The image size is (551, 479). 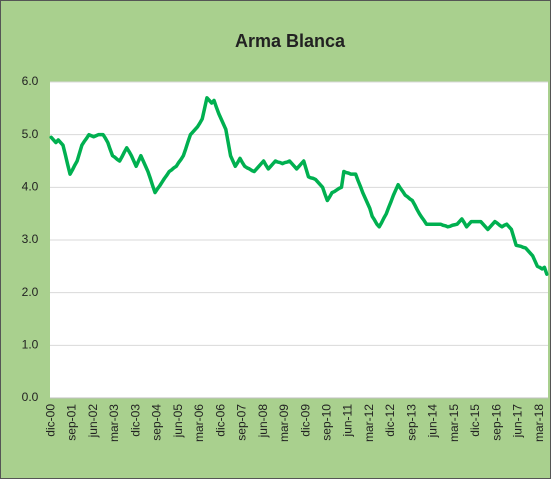 I want to click on x-tick-label: dic-00, so click(x=50, y=420).